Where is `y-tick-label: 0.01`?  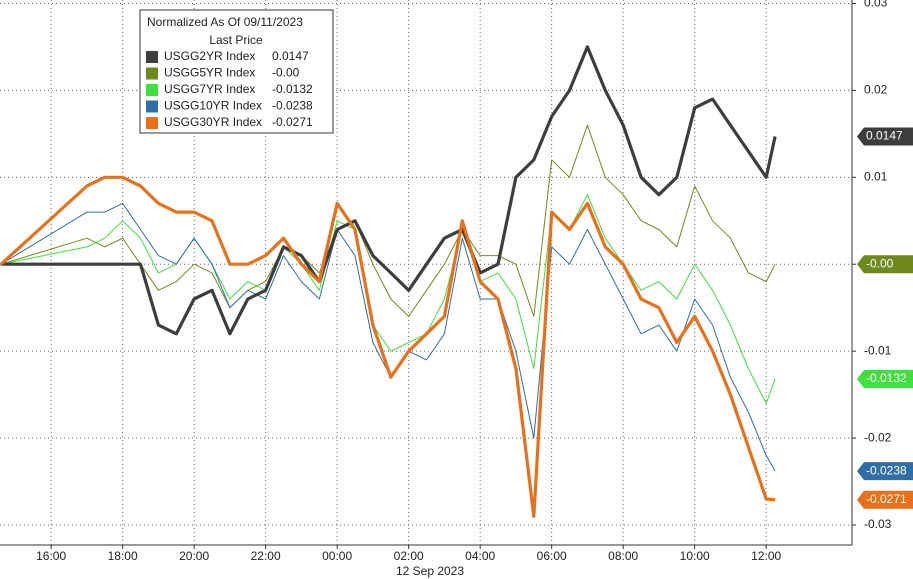 y-tick-label: 0.01 is located at coordinates (876, 176).